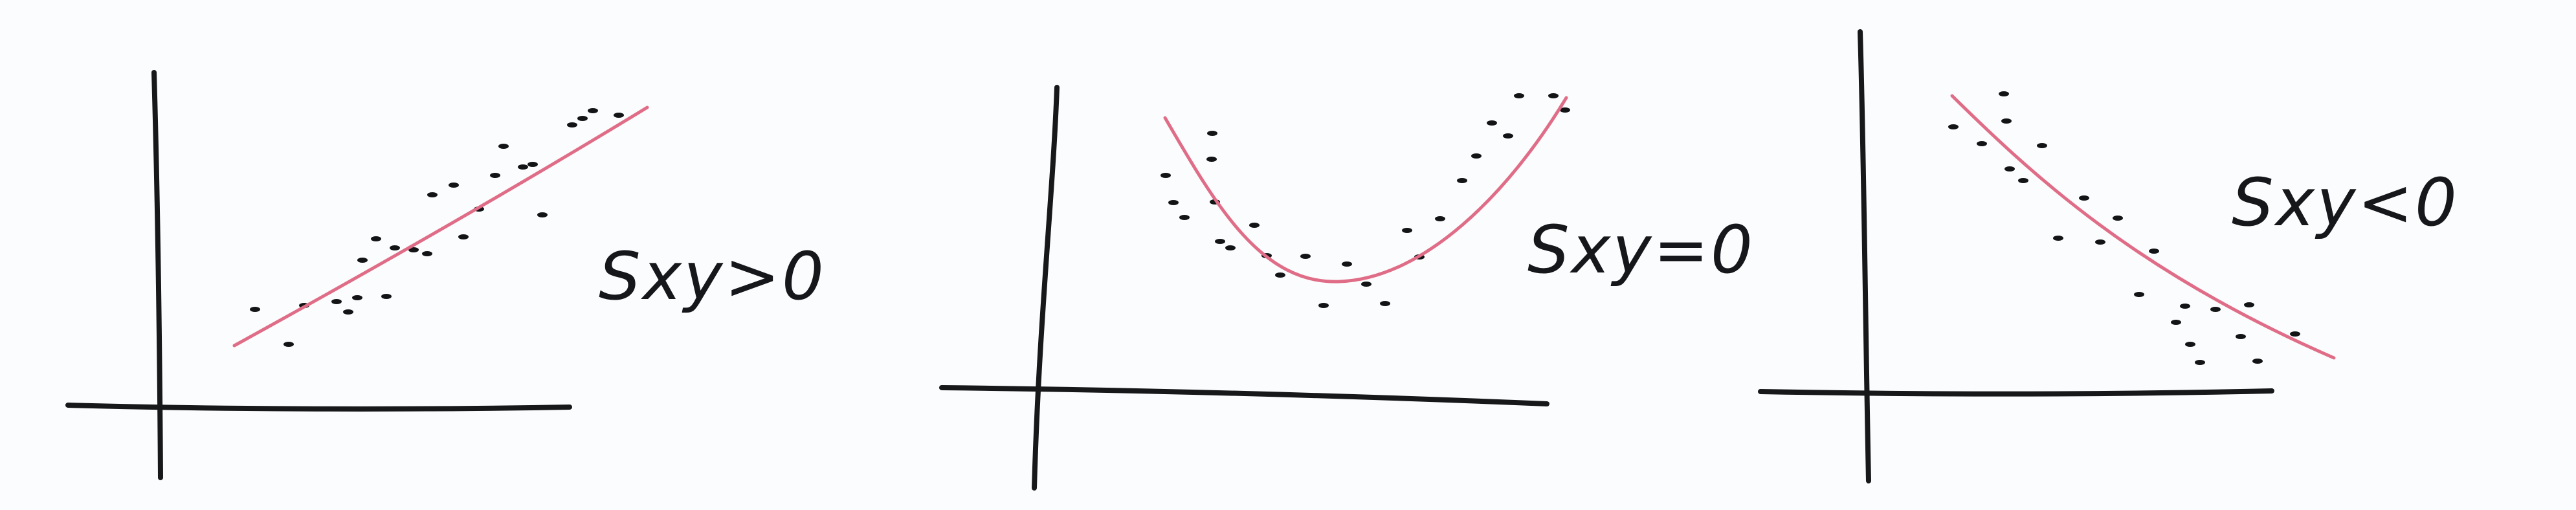 Image resolution: width=2576 pixels, height=510 pixels. I want to click on plot-label: Sxy>0, so click(712, 276).